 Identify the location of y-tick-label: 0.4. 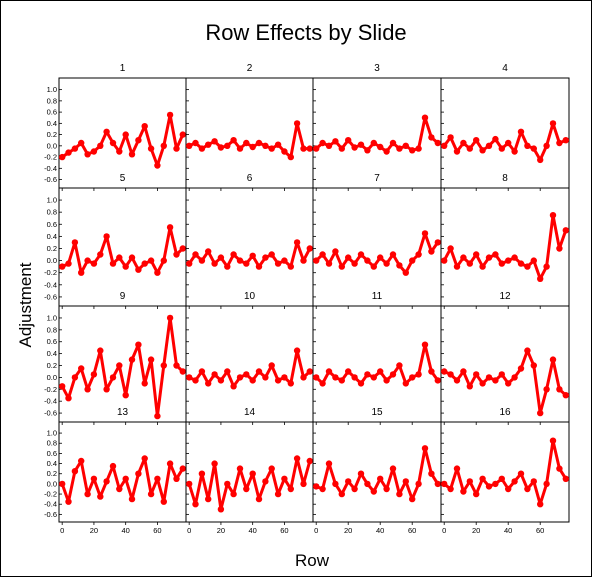
(52, 123).